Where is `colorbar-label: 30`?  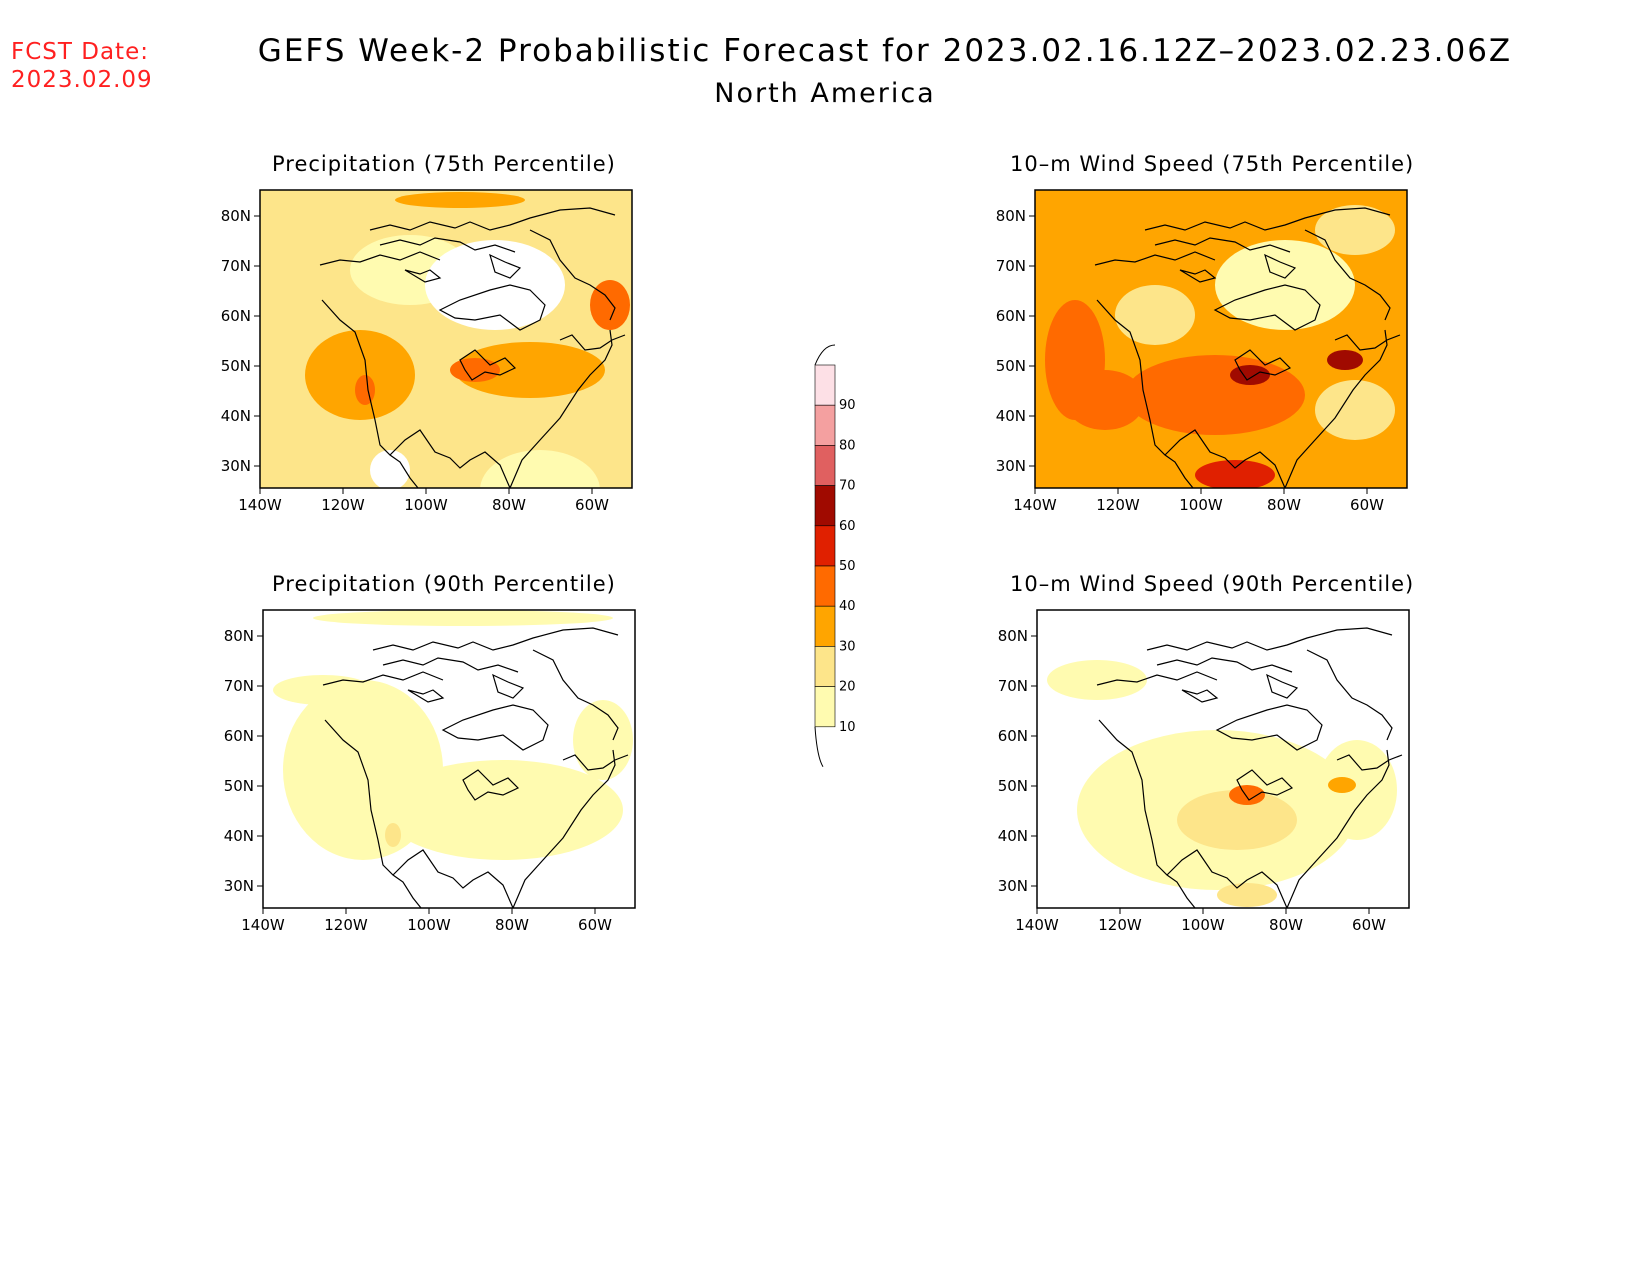 colorbar-label: 30 is located at coordinates (847, 646).